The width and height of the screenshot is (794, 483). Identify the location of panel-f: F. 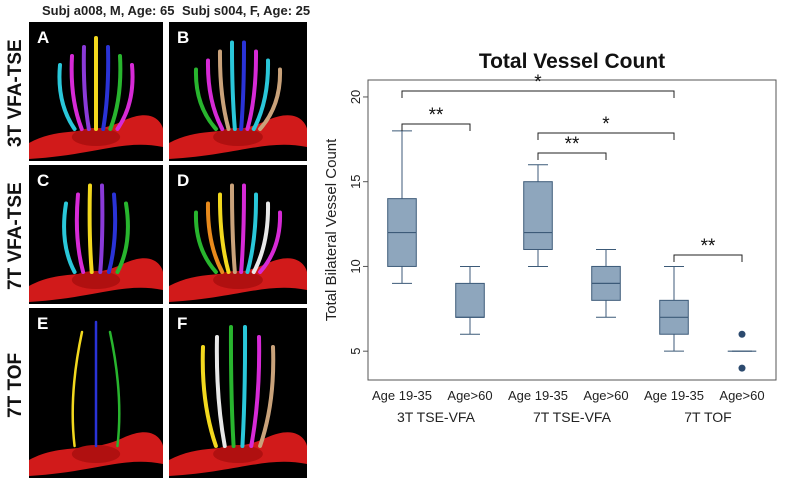
(238, 393).